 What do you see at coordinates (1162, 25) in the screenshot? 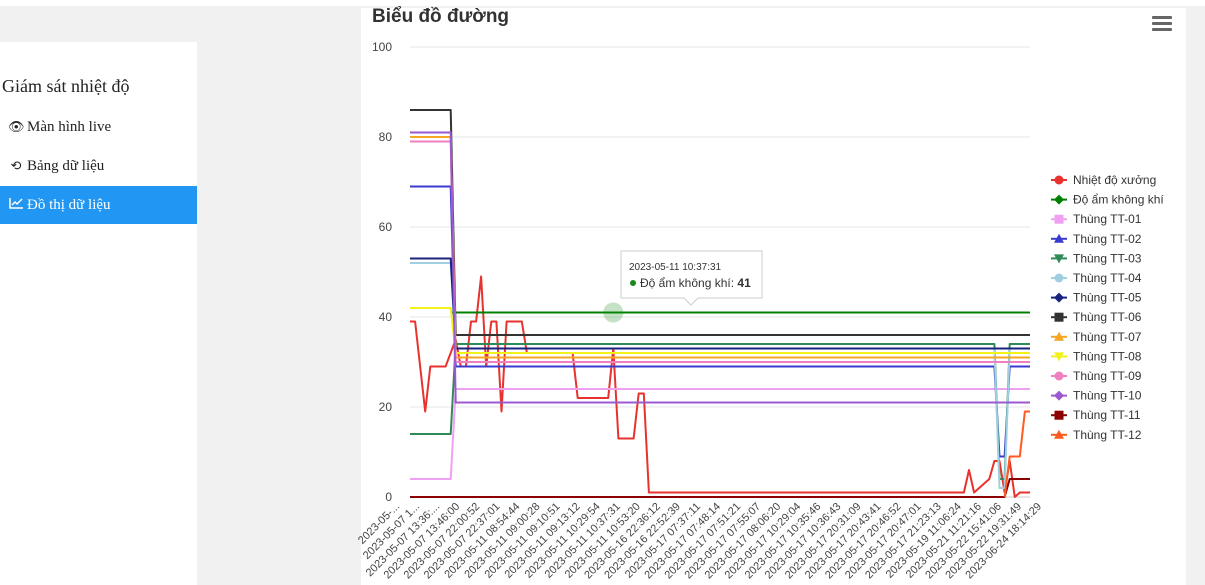
I see `hamburger-menu-icon` at bounding box center [1162, 25].